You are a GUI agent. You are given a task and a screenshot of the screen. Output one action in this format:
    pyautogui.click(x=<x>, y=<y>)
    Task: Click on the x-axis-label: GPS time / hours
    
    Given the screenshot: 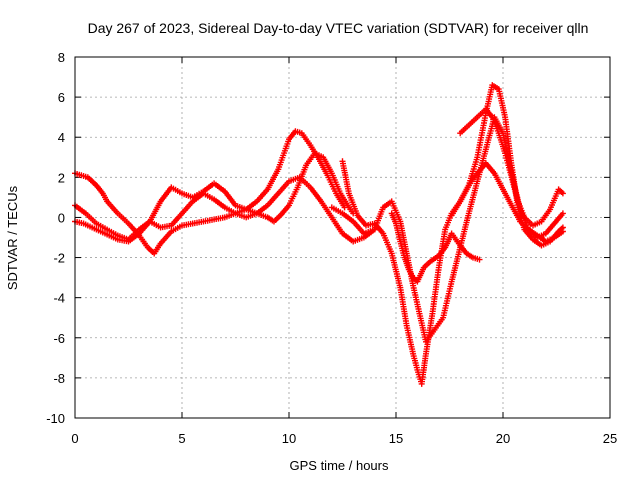 What is the action you would take?
    pyautogui.click(x=339, y=465)
    